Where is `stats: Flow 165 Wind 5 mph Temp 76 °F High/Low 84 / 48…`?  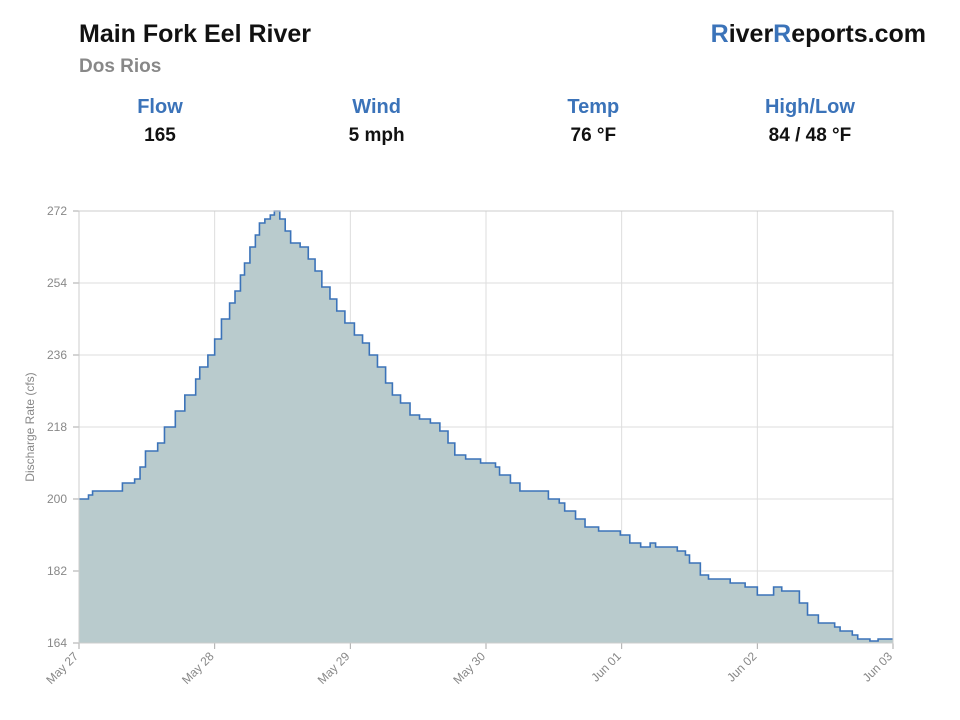 stats: Flow 165 Wind 5 mph Temp 76 °F High/Low 84 / 48… is located at coordinates (485, 121).